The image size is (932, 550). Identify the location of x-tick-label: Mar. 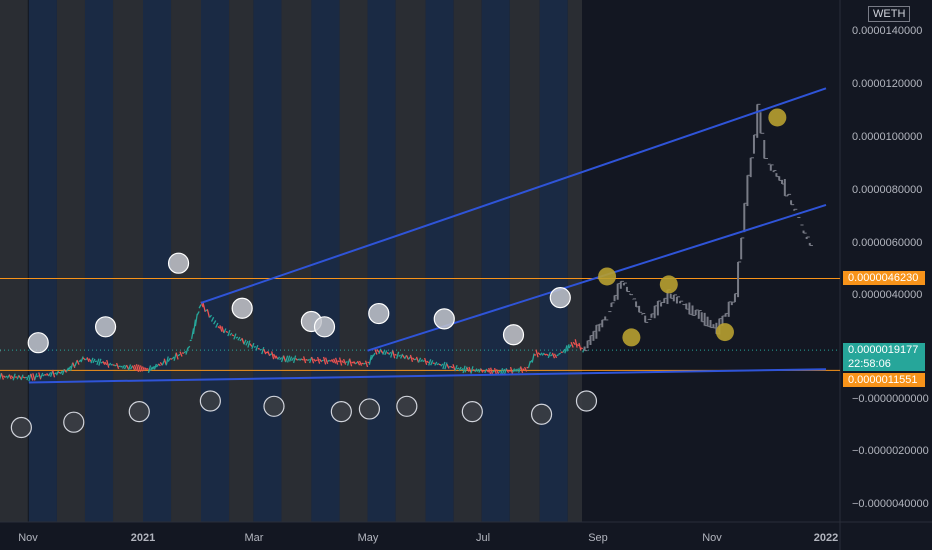
(254, 538).